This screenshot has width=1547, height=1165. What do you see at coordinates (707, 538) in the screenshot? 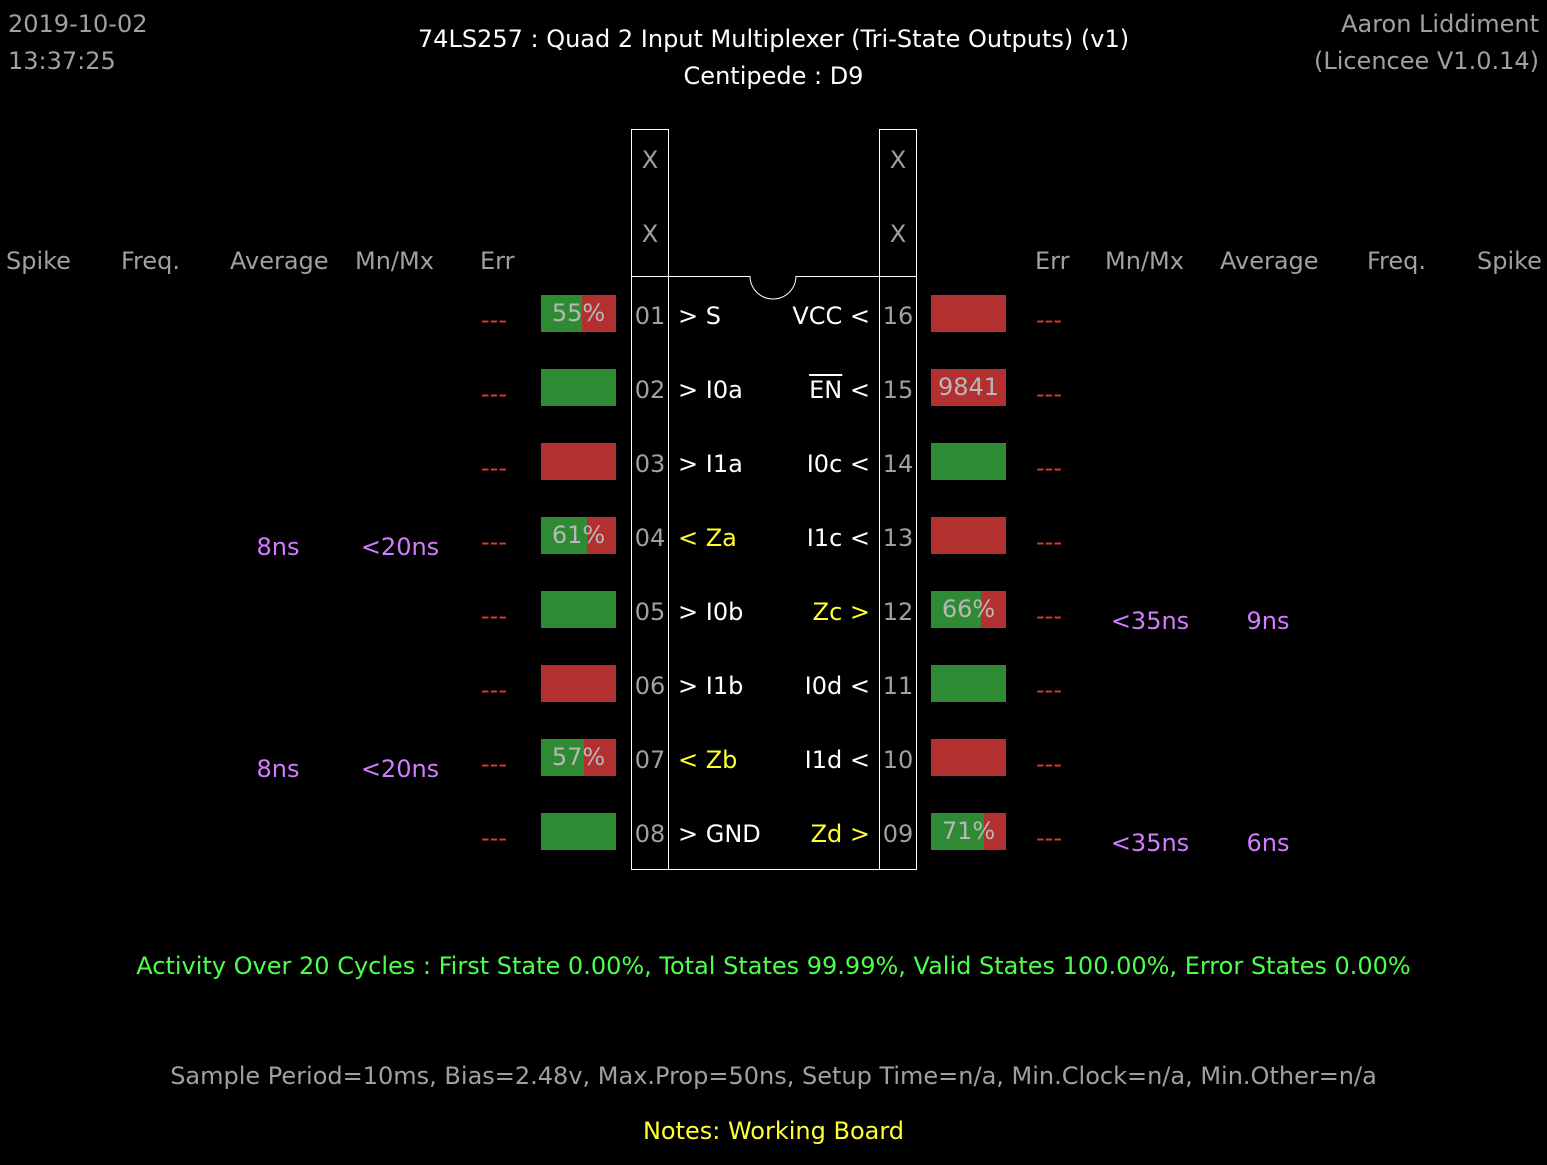
I see `left-pin-label: < Za` at bounding box center [707, 538].